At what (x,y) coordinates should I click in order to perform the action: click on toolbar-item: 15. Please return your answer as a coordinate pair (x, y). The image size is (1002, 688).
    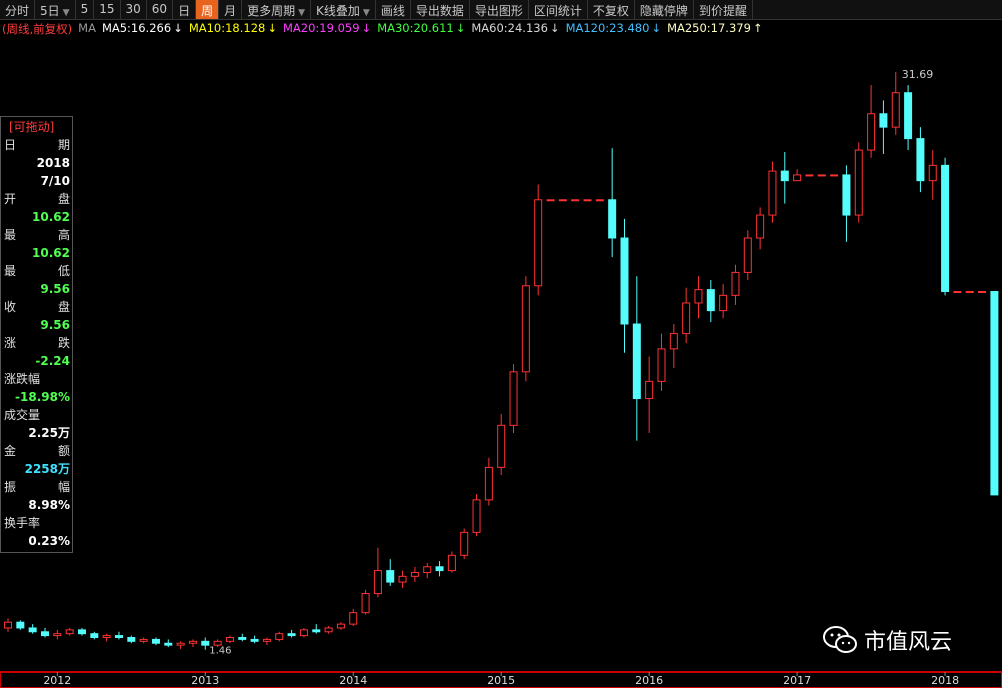
    Looking at the image, I should click on (107, 9).